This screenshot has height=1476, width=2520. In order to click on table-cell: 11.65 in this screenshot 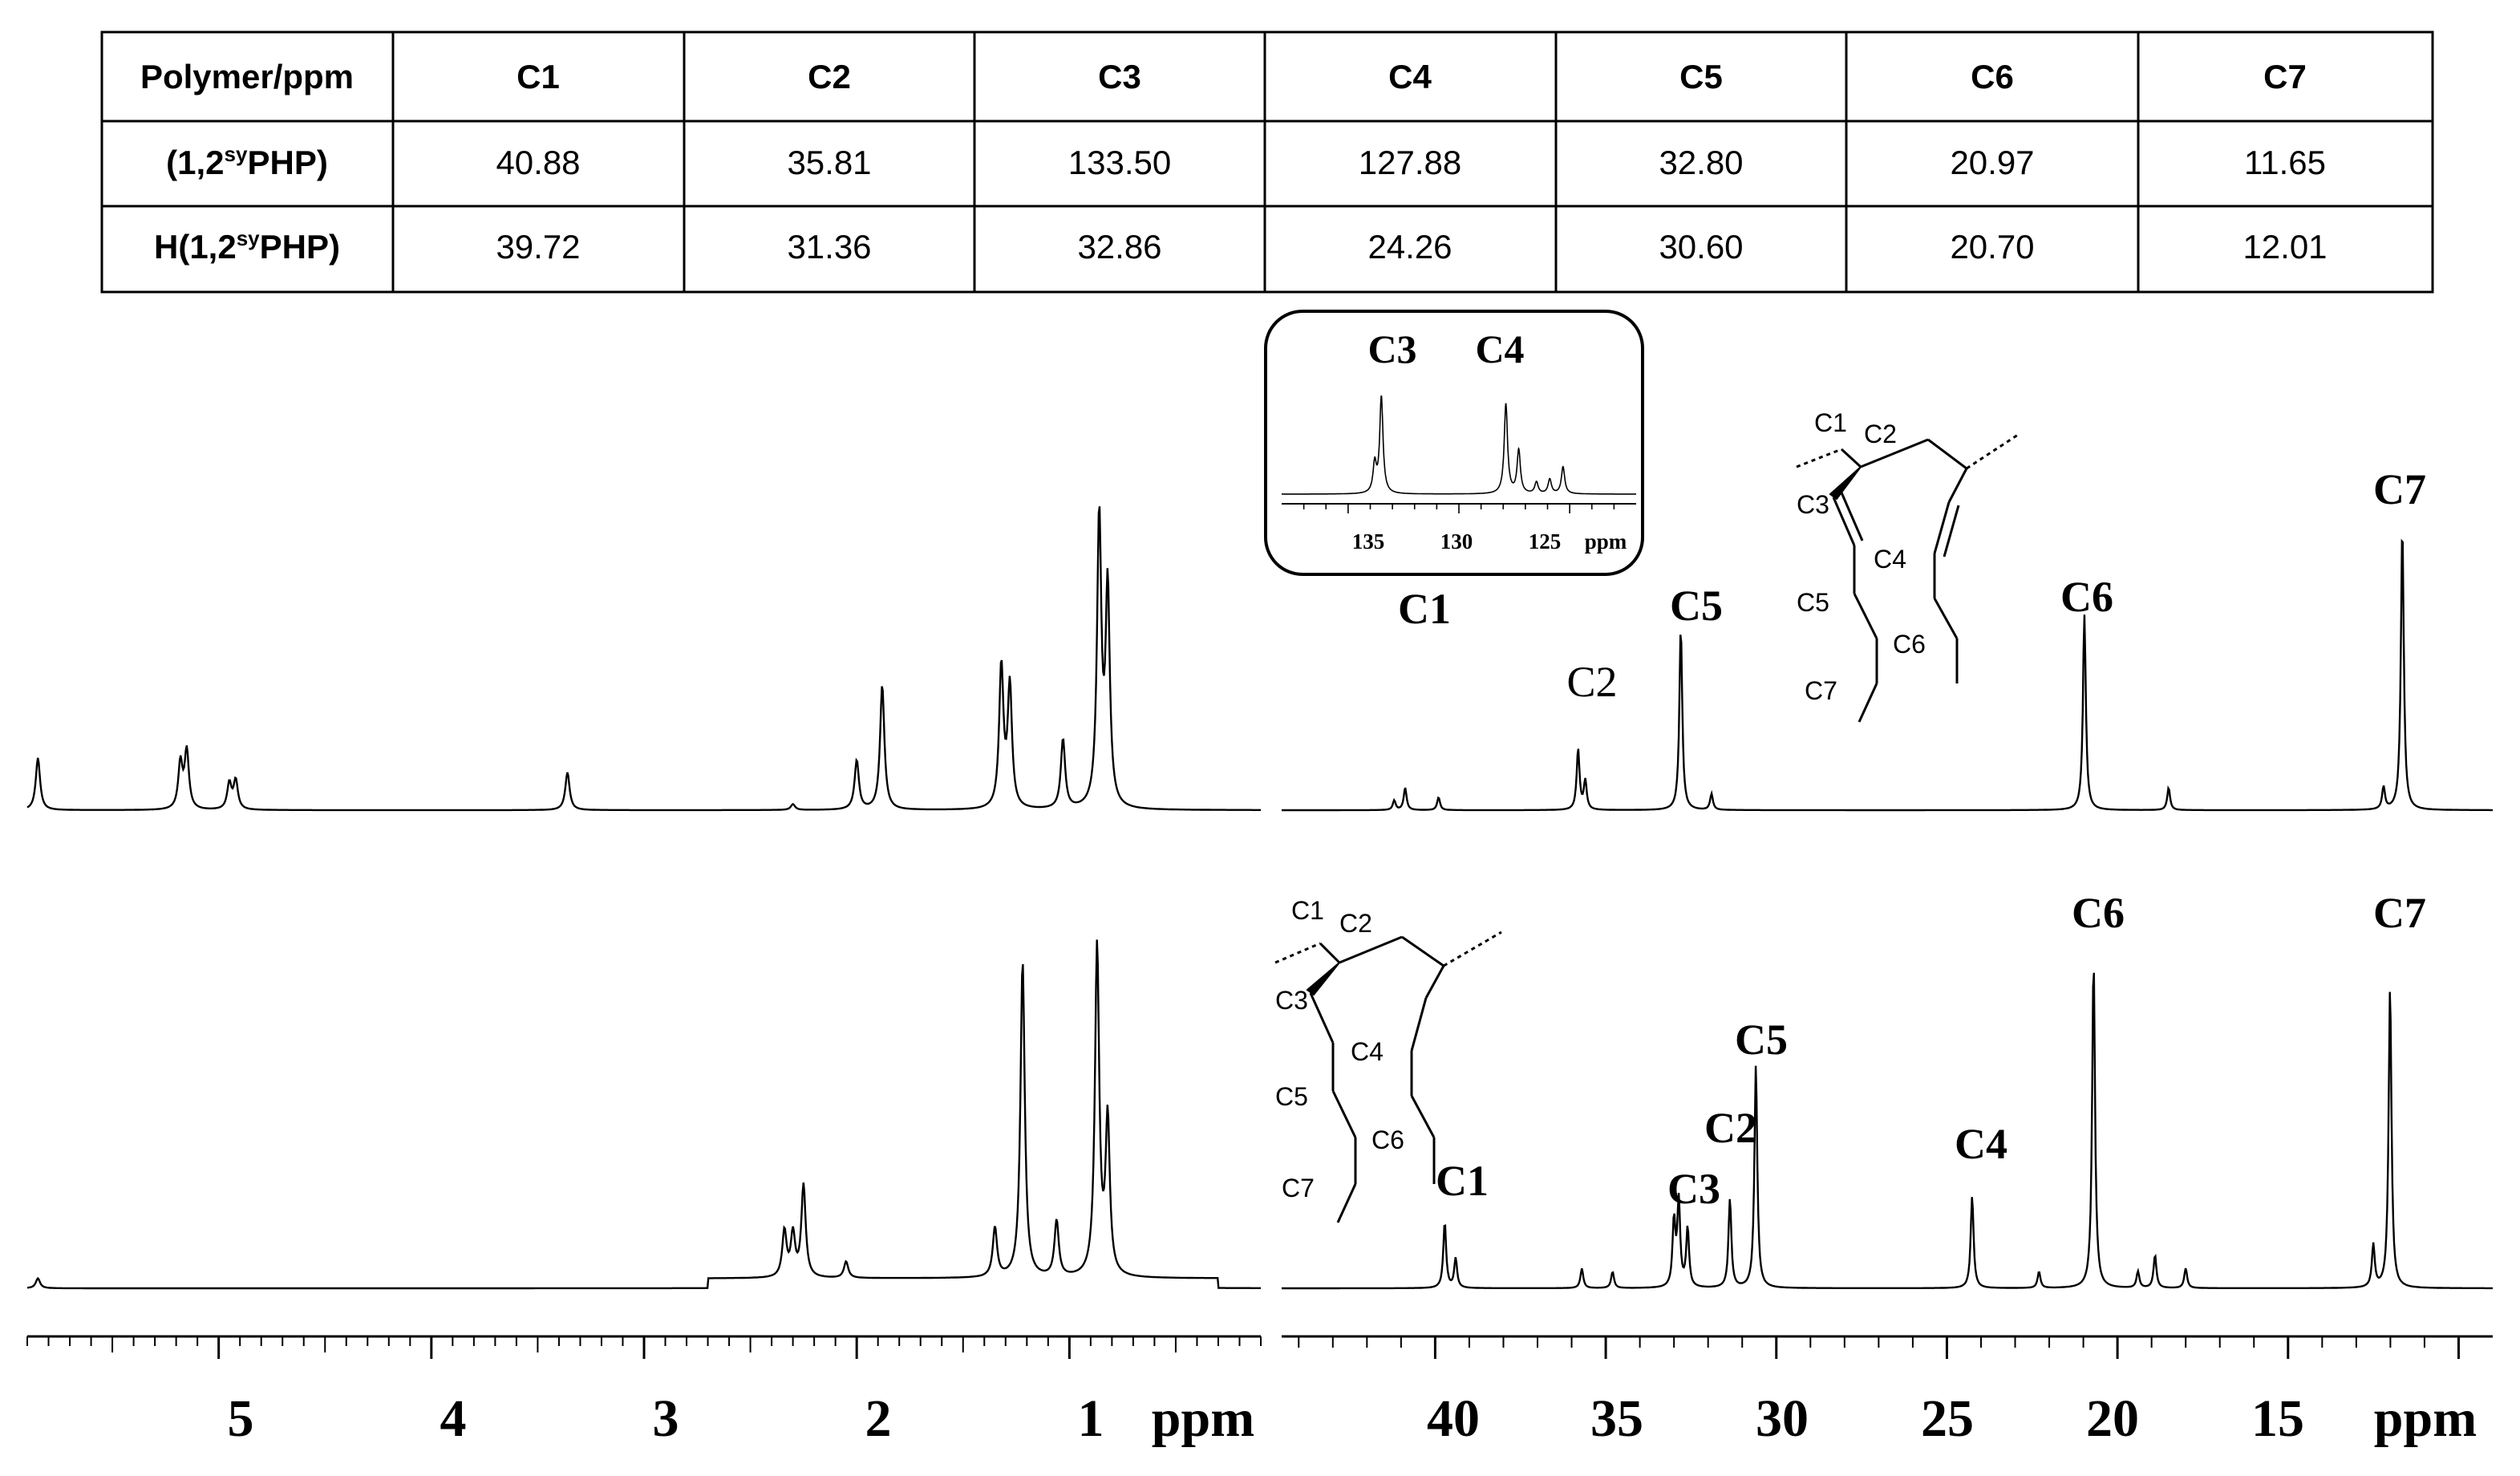, I will do `click(2285, 162)`.